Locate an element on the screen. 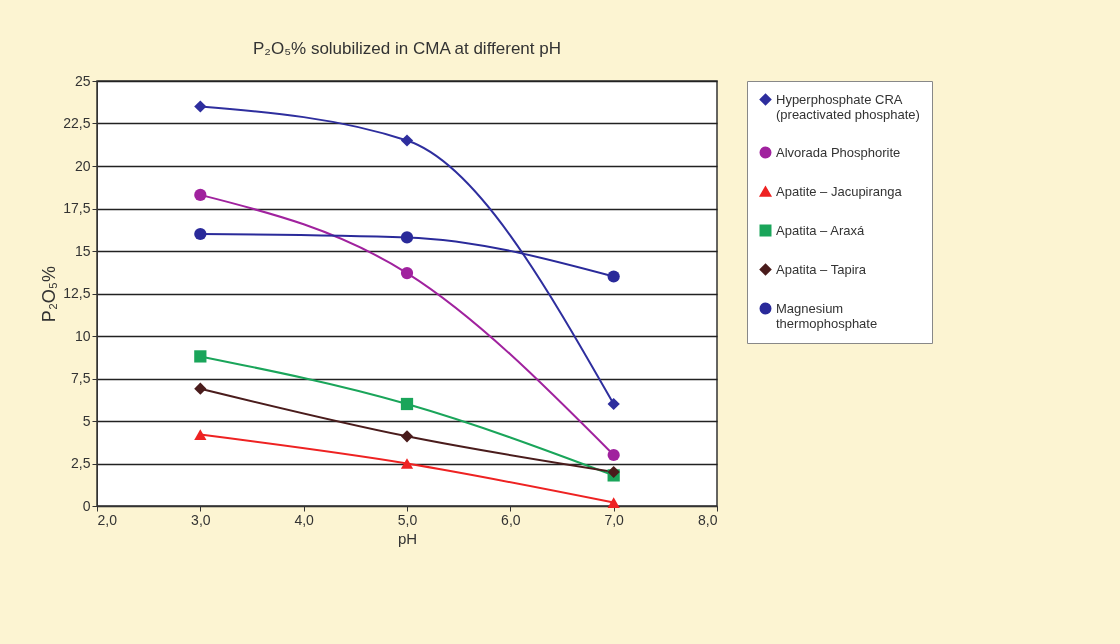  legend-label: Apatite – Jacupiranga is located at coordinates (839, 191).